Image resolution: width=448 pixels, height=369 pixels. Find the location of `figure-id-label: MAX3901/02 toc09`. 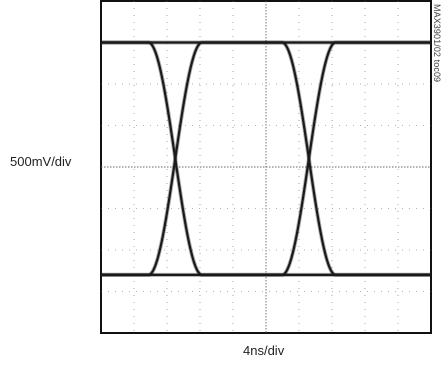

figure-id-label: MAX3901/02 toc09 is located at coordinates (437, 43).